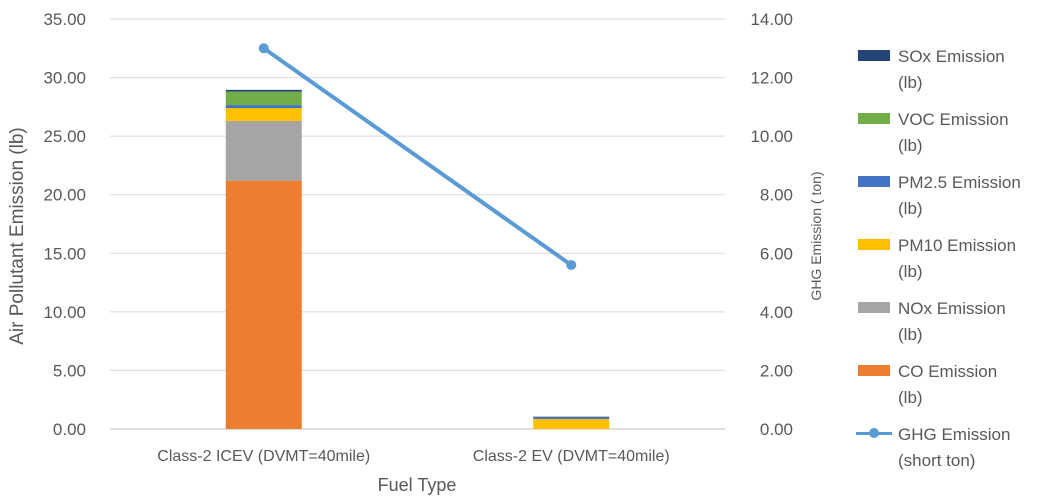  I want to click on ghg-line, so click(417, 156).